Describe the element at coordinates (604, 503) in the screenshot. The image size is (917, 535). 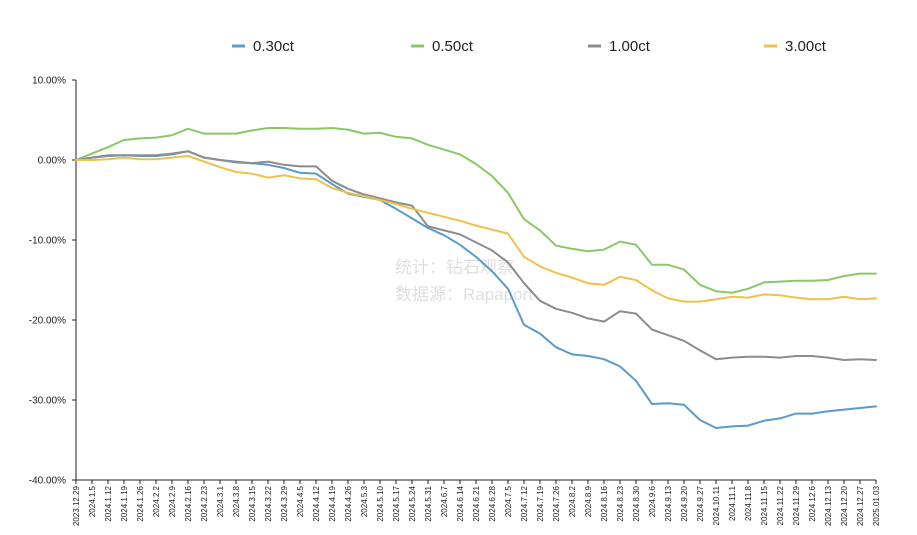
I see `x-tick-label: 2024.8.16` at that location.